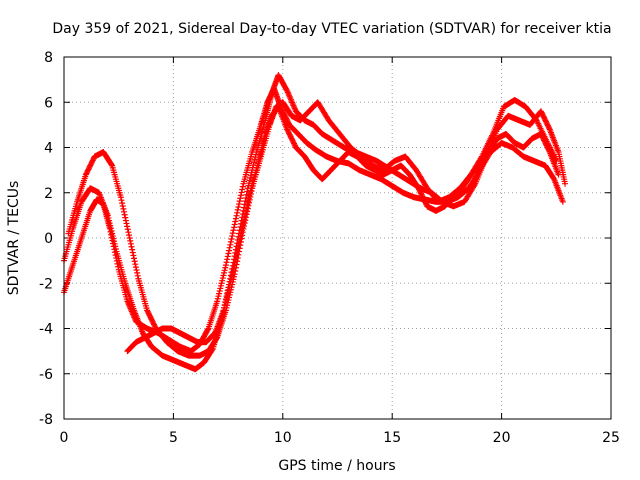 The height and width of the screenshot is (480, 640). What do you see at coordinates (48, 58) in the screenshot?
I see `y-tick-label: 8` at bounding box center [48, 58].